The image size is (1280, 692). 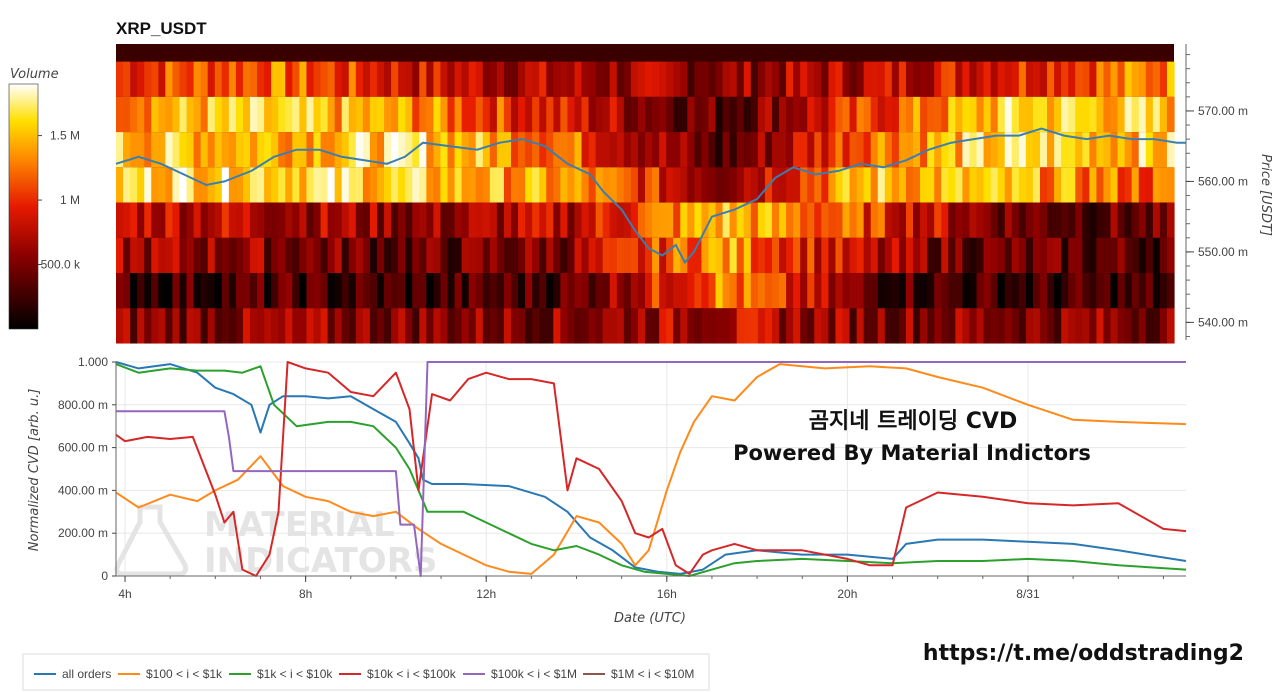 What do you see at coordinates (412, 674) in the screenshot?
I see `legend-label: $10k < i < $100k` at bounding box center [412, 674].